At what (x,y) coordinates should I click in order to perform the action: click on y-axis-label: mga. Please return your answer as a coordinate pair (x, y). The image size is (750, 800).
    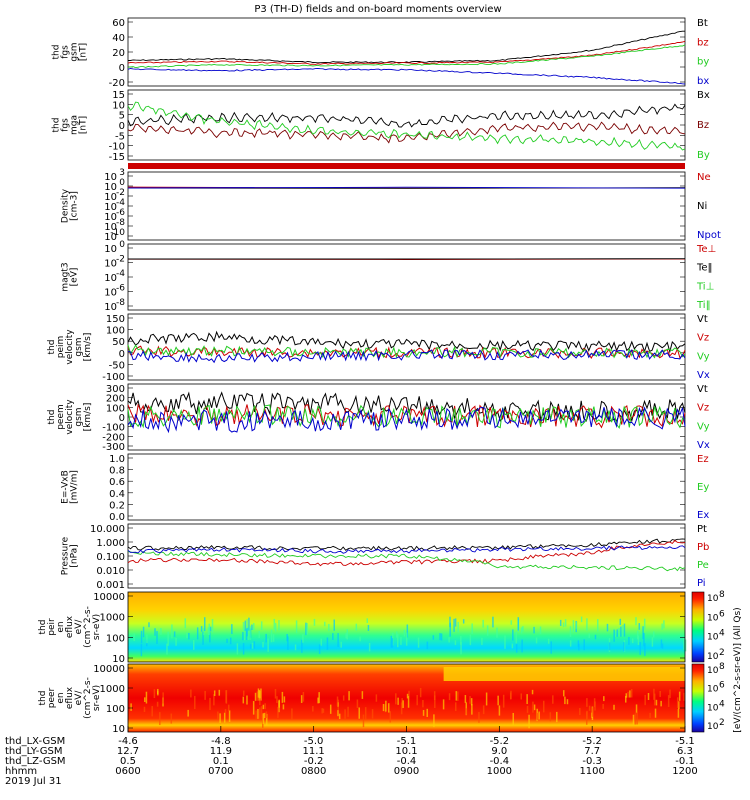
    Looking at the image, I should click on (75, 125).